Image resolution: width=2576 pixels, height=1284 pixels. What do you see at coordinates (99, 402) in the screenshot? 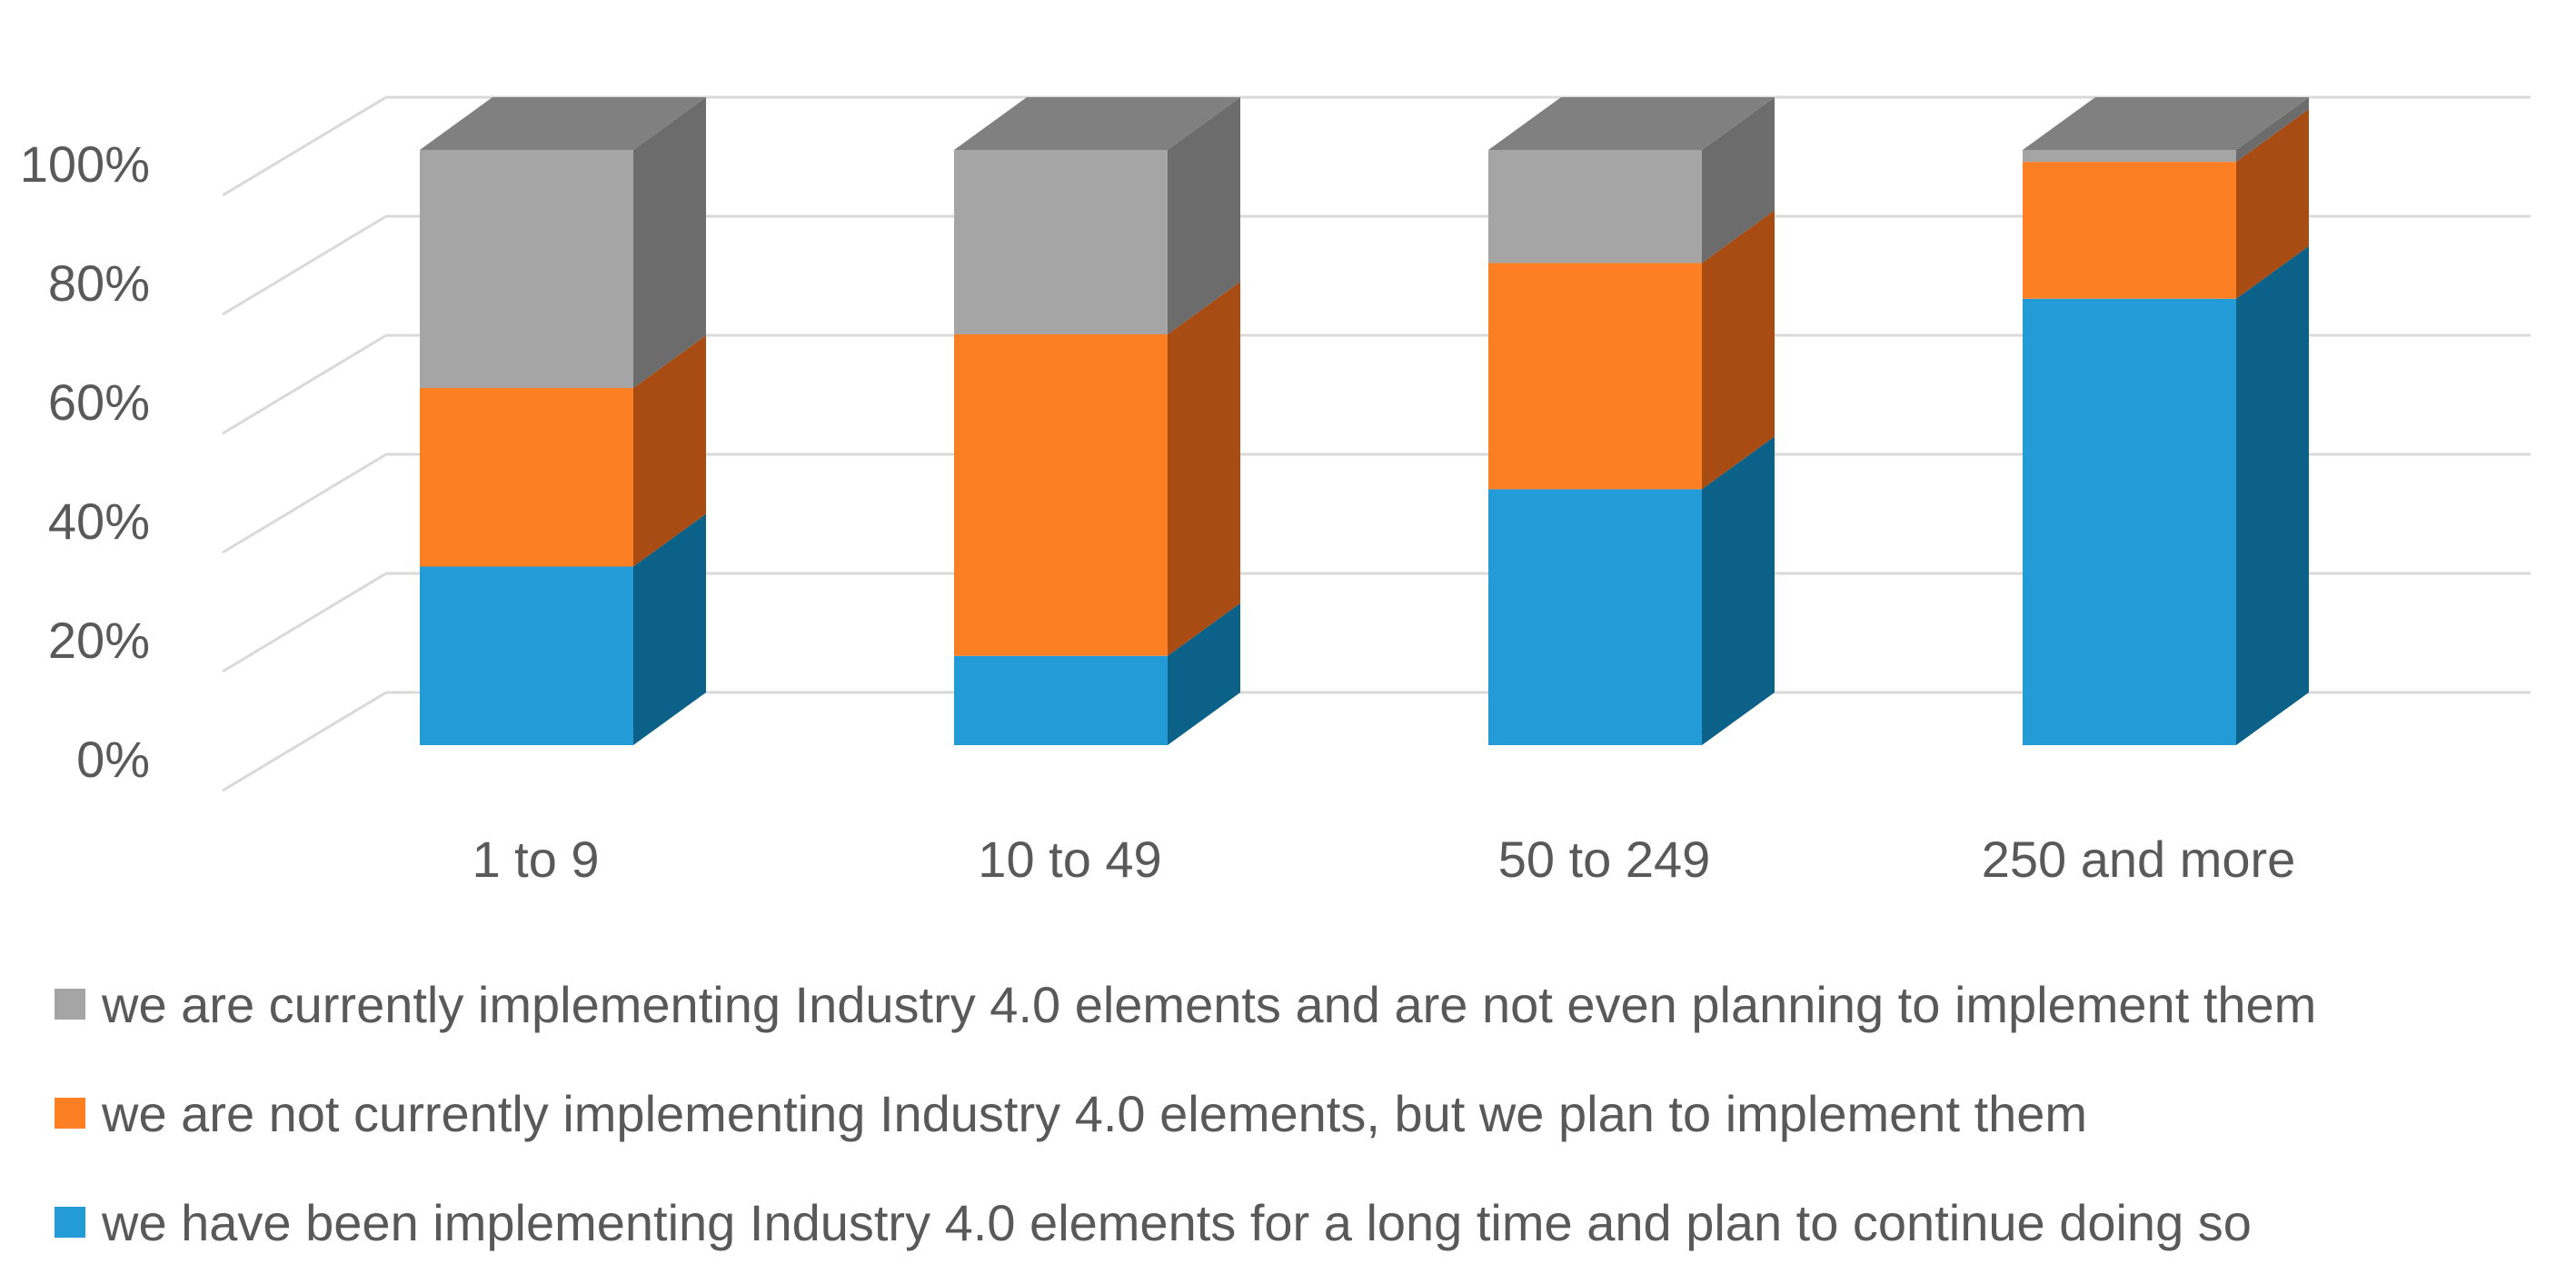
I see `y-tick-label: 60%` at bounding box center [99, 402].